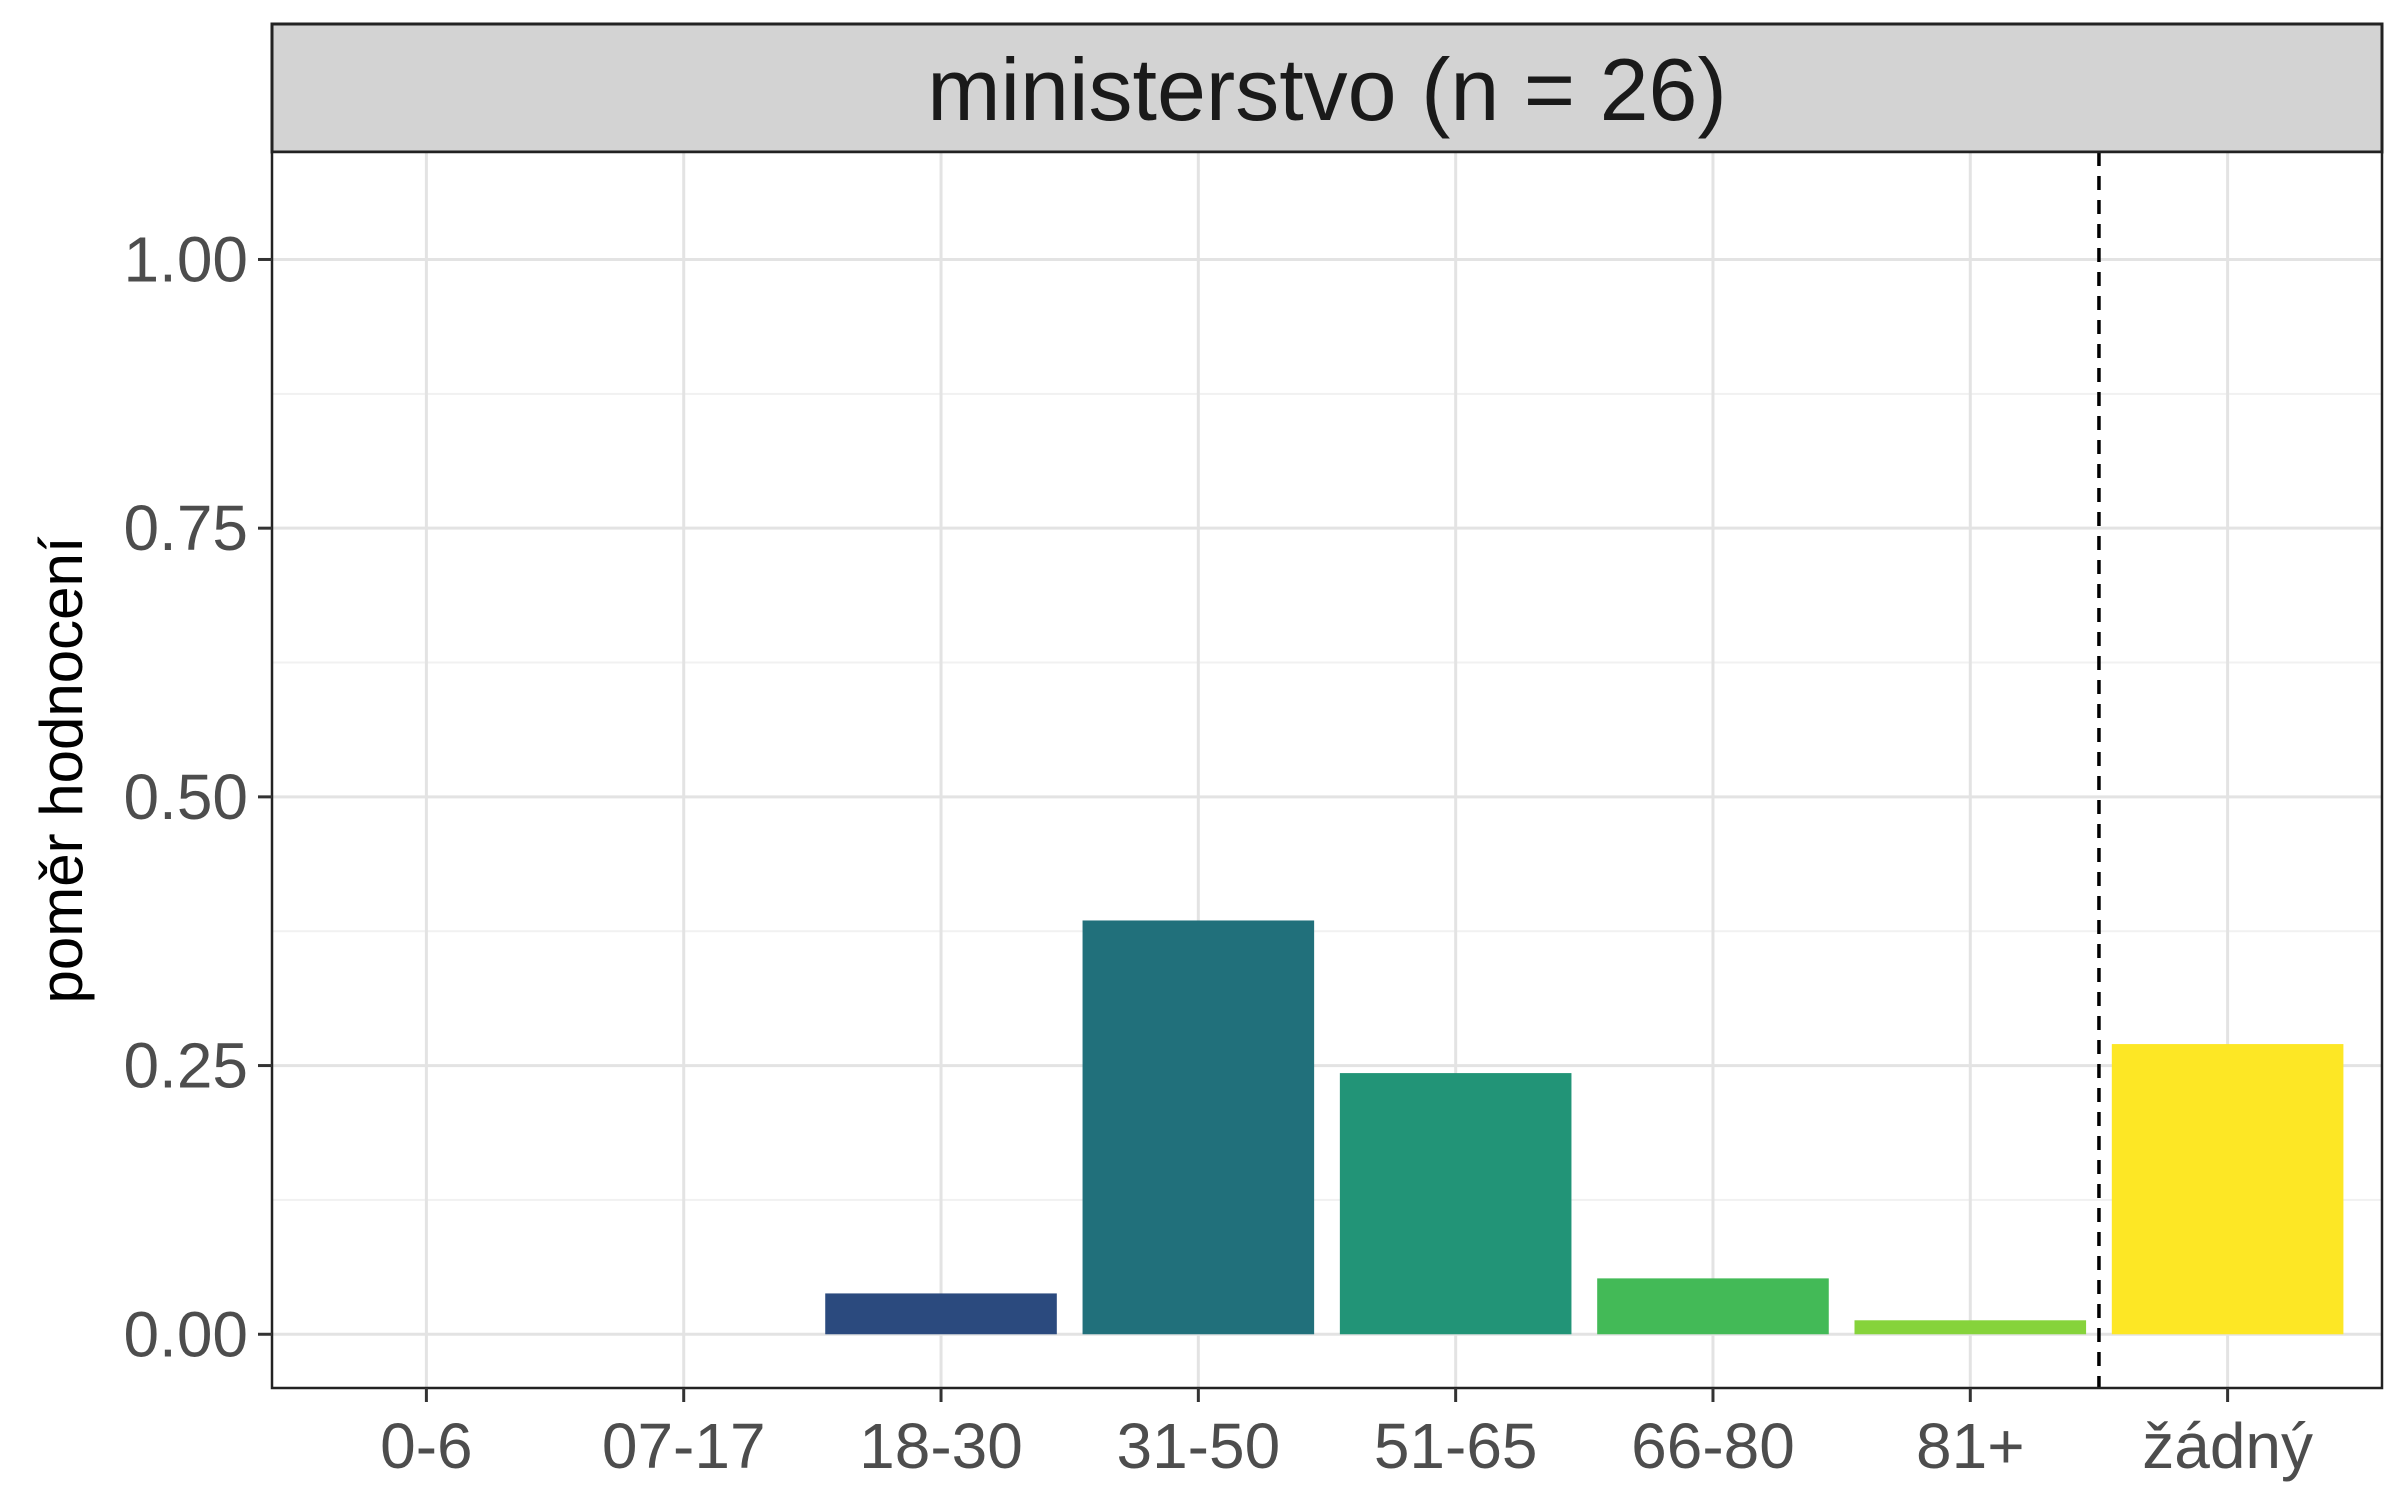 The width and height of the screenshot is (2400, 1505). I want to click on y-tick-label: 0.75, so click(185, 528).